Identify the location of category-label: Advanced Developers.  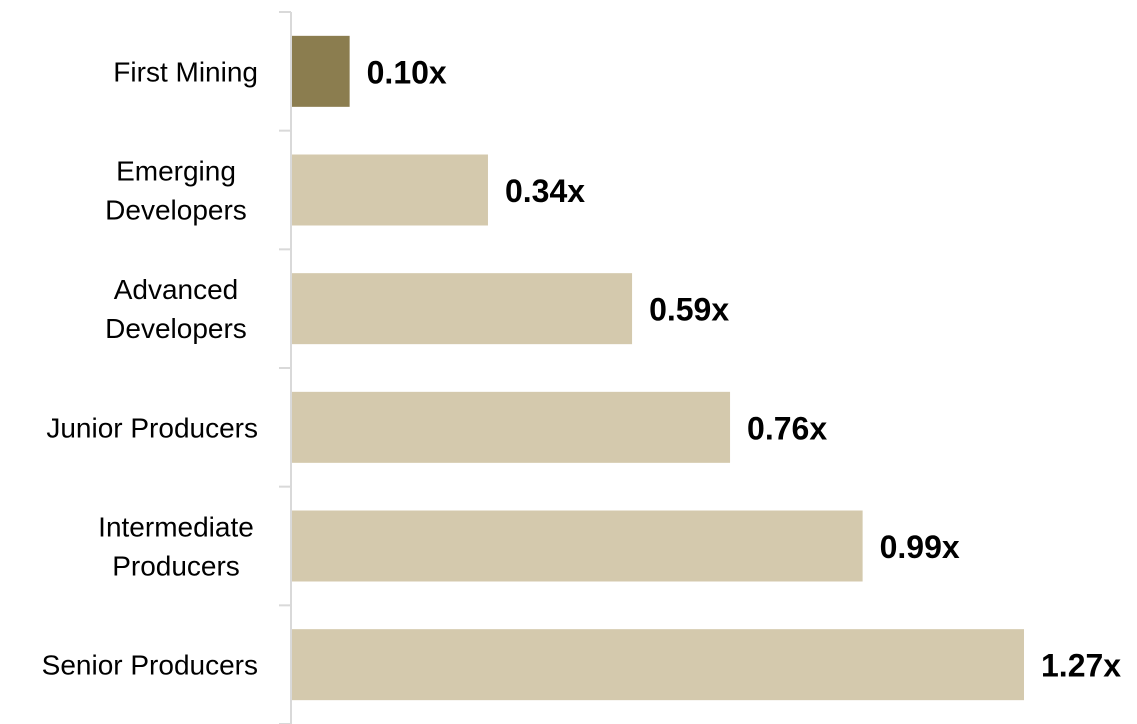
(176, 309).